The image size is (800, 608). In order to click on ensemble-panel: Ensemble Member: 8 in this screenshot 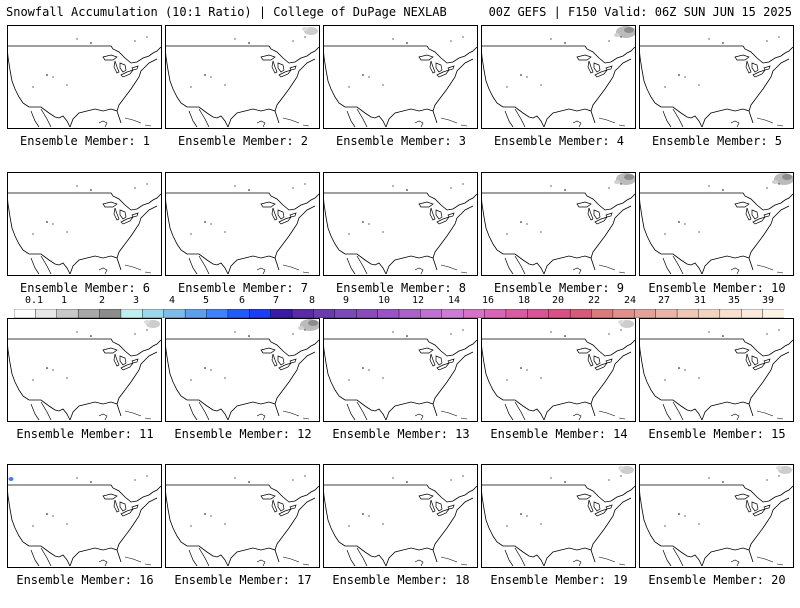, I will do `click(401, 244)`.